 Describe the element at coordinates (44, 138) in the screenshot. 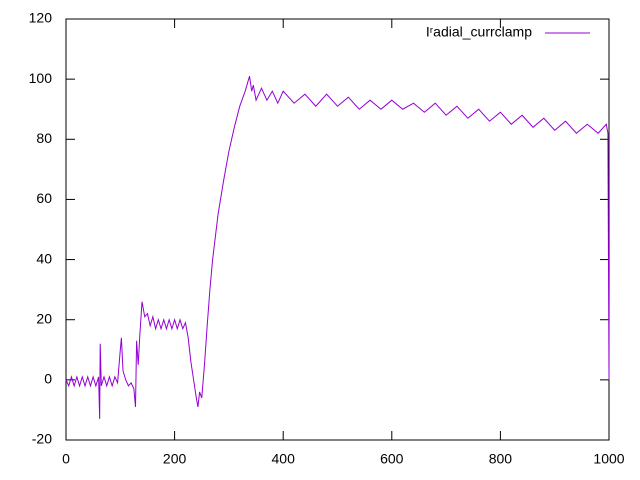

I see `y-tick-label: 80` at that location.